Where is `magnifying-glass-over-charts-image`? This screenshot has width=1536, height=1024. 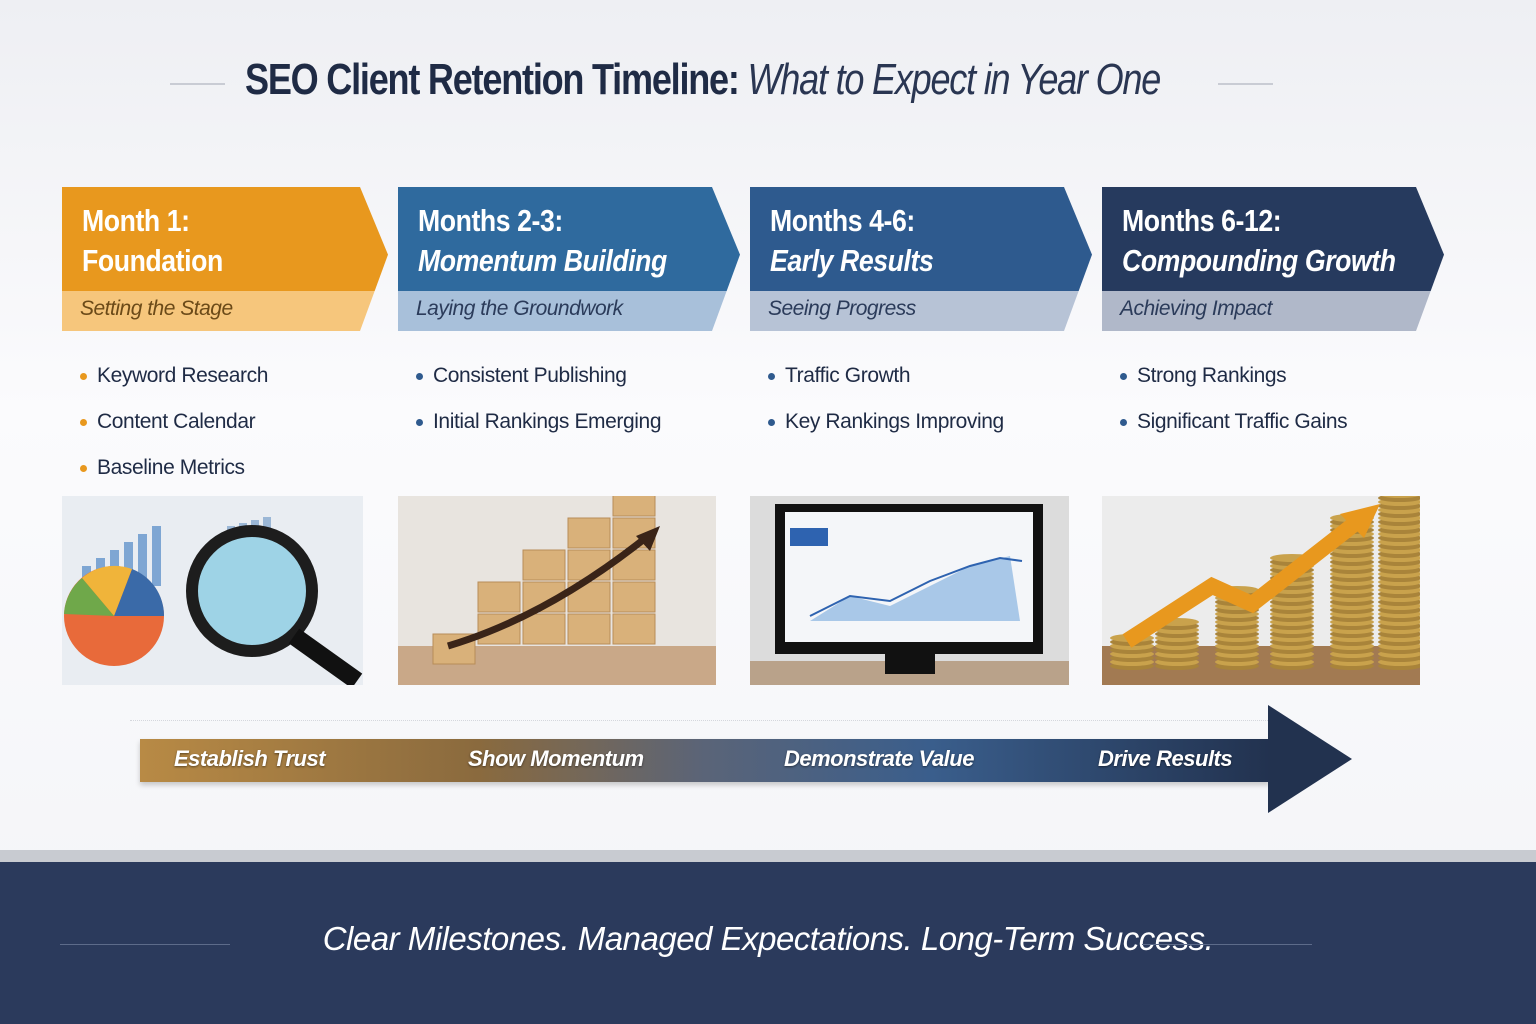 magnifying-glass-over-charts-image is located at coordinates (212, 590).